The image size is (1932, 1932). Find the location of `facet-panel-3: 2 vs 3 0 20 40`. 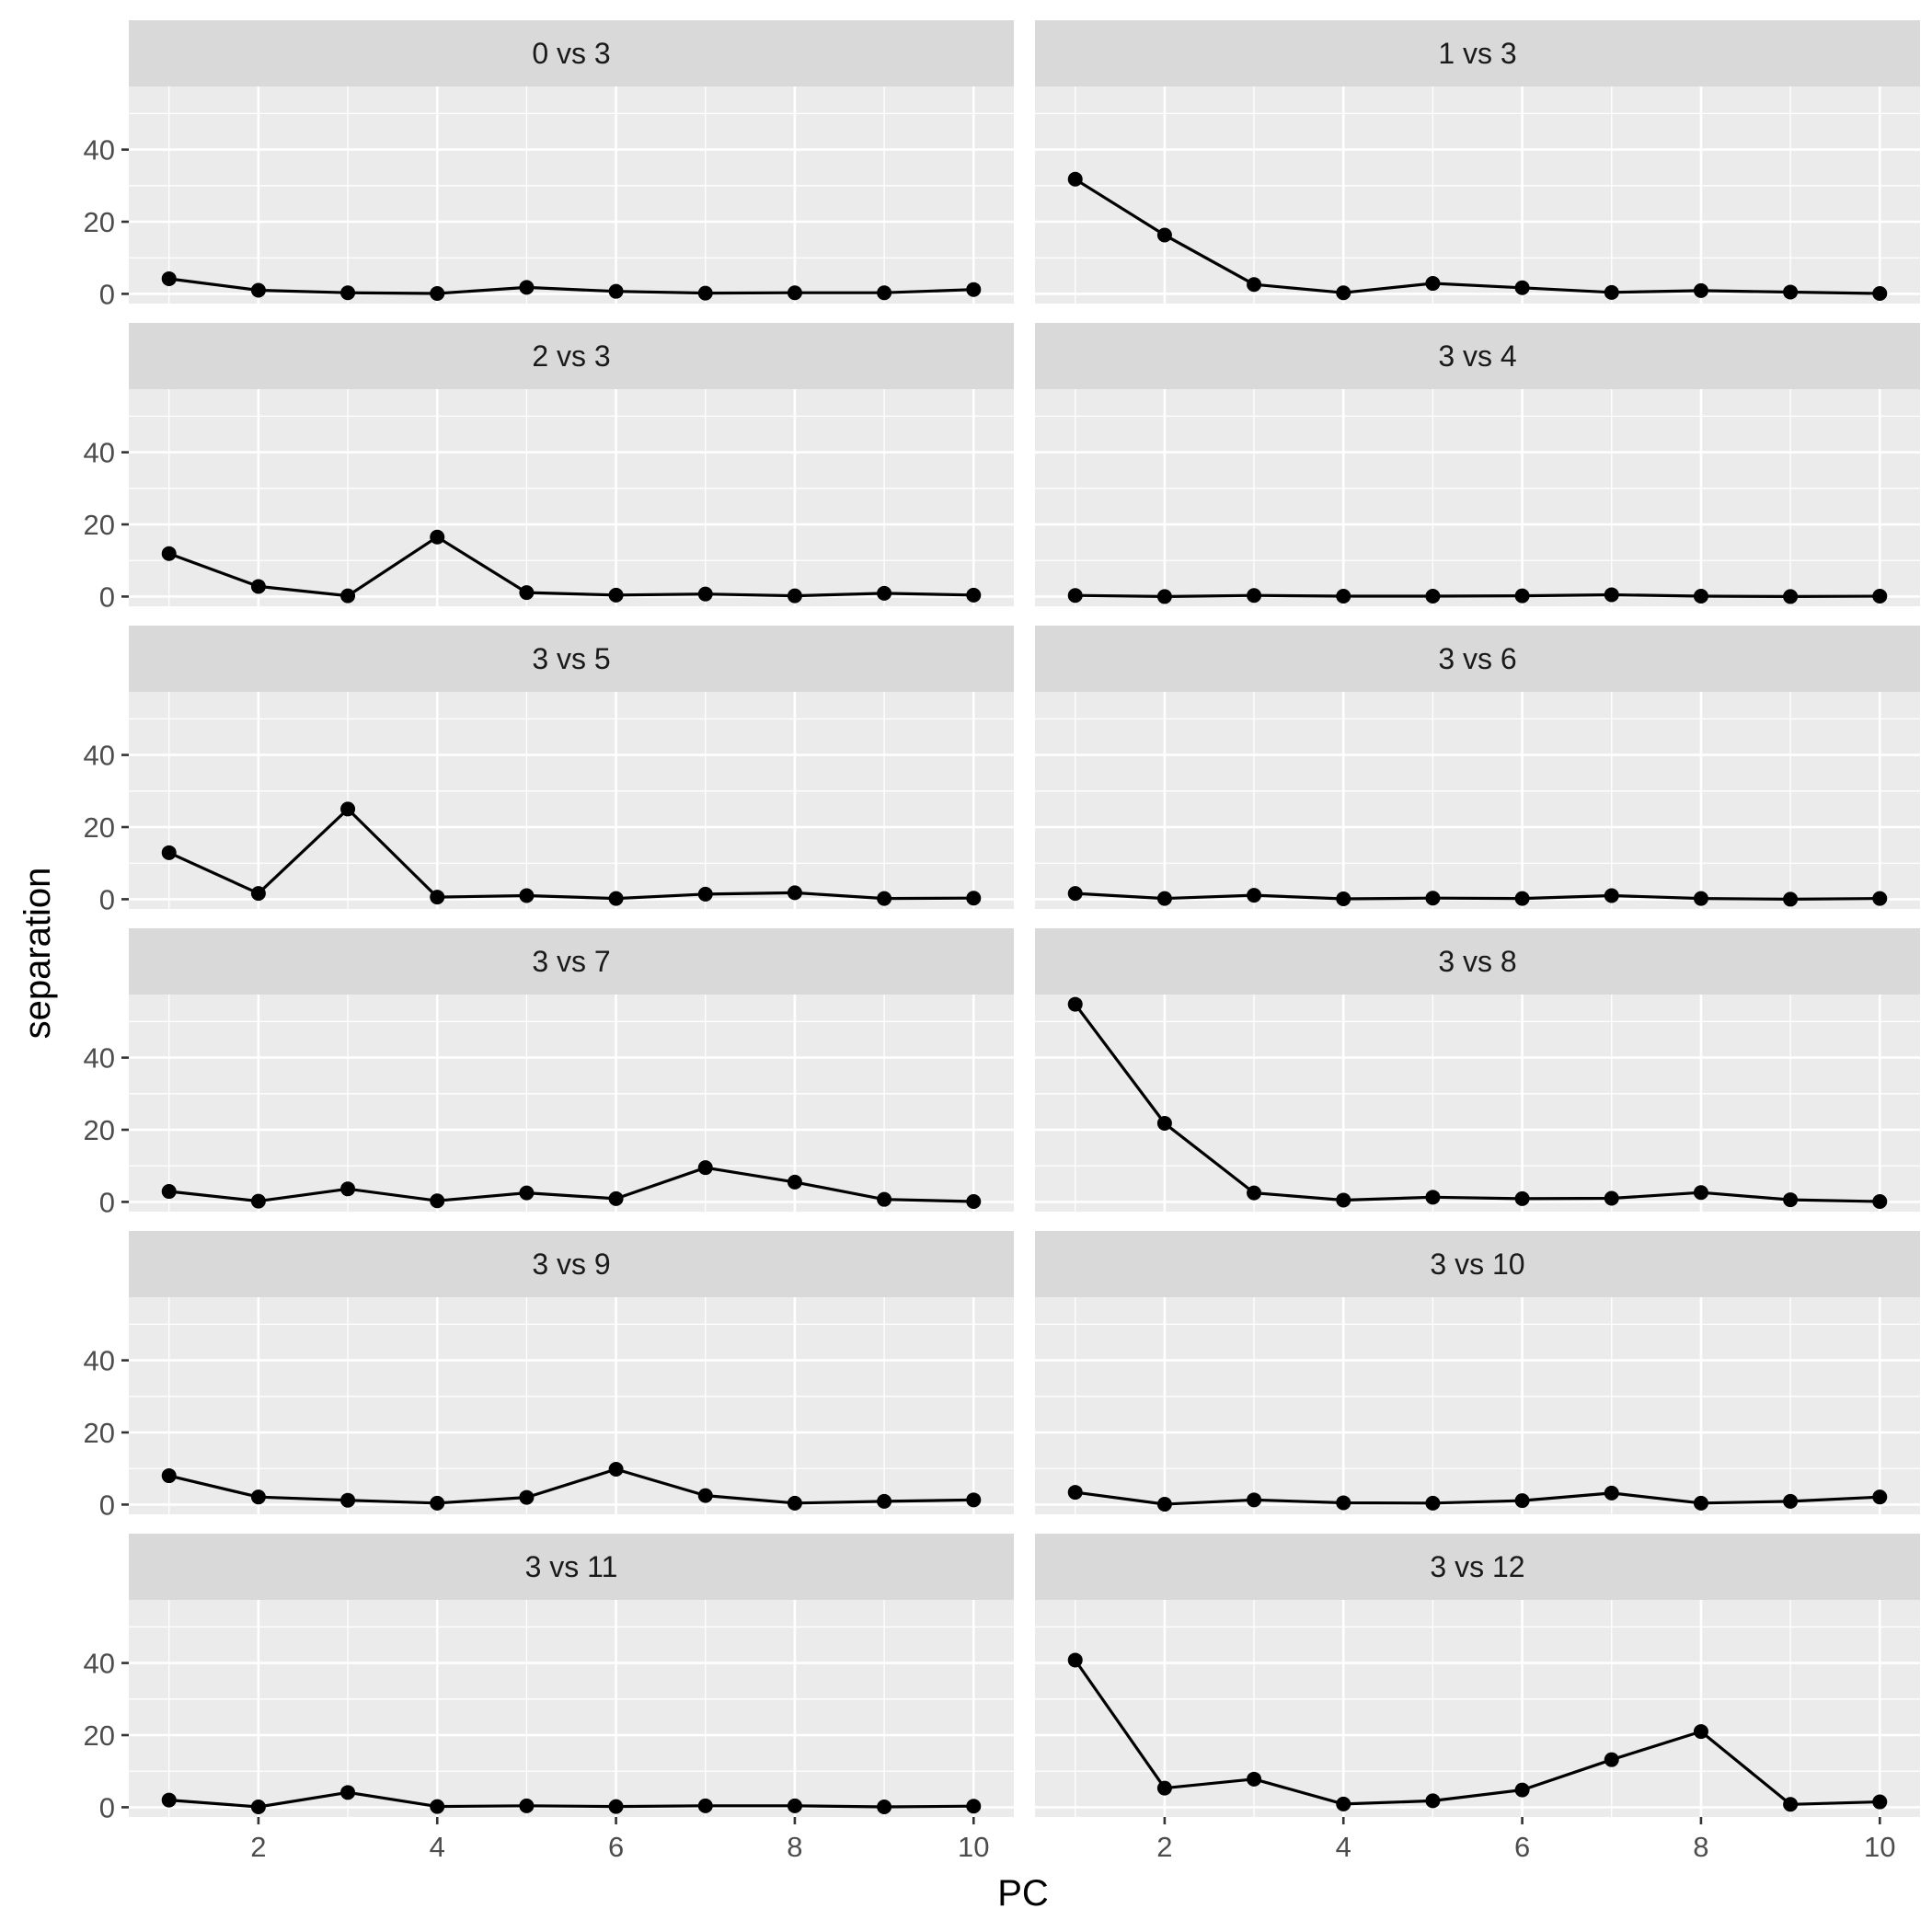

facet-panel-3: 2 vs 3 0 20 40 is located at coordinates (549, 468).